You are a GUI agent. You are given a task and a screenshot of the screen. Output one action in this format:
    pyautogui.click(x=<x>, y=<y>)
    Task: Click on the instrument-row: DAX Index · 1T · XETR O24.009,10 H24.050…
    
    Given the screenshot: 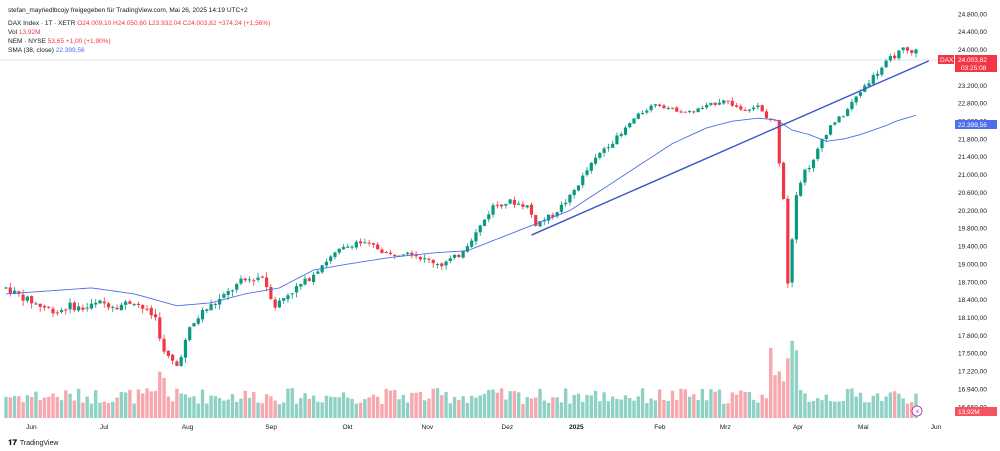 What is the action you would take?
    pyautogui.click(x=139, y=23)
    